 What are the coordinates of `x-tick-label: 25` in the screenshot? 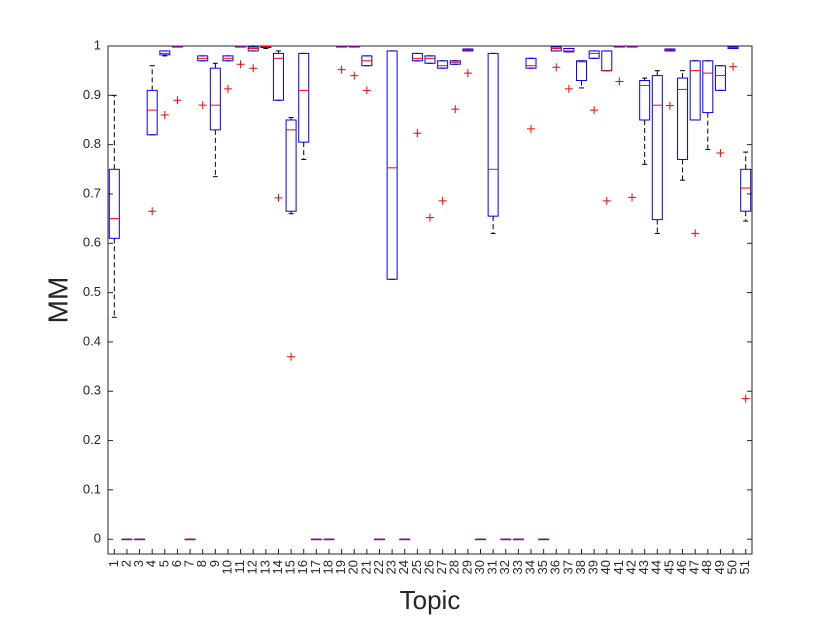 It's located at (416, 567).